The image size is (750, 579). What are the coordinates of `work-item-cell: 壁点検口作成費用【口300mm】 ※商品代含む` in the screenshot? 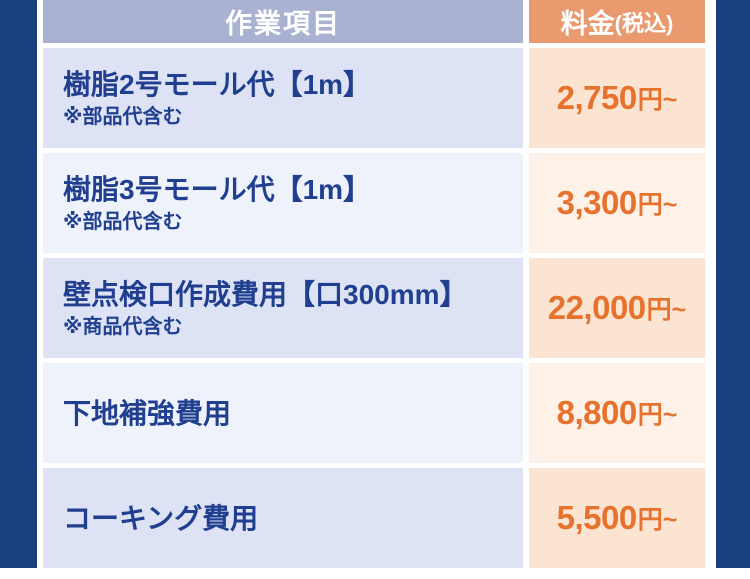 It's located at (283, 308).